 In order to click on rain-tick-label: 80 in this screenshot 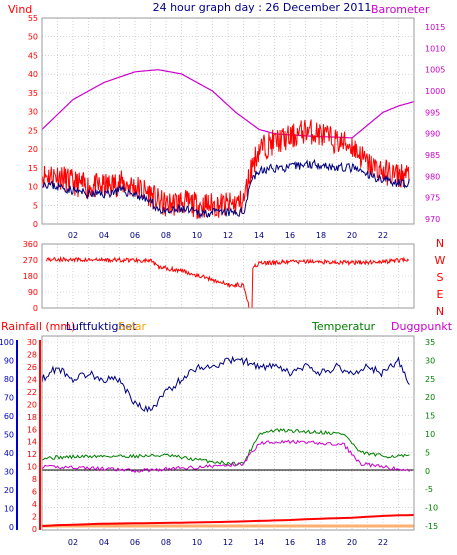, I will do `click(9, 379)`.